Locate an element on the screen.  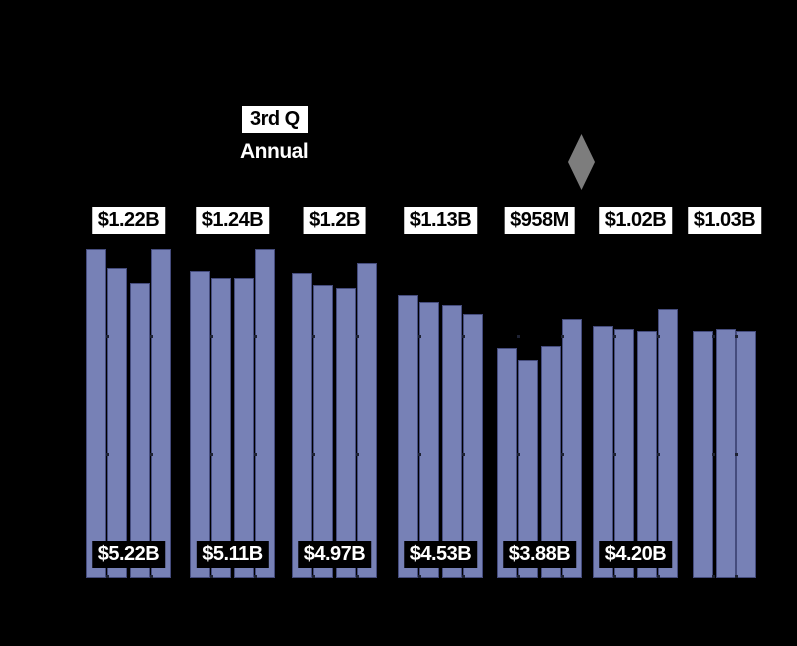
q3-value-label: $1.02B is located at coordinates (635, 220).